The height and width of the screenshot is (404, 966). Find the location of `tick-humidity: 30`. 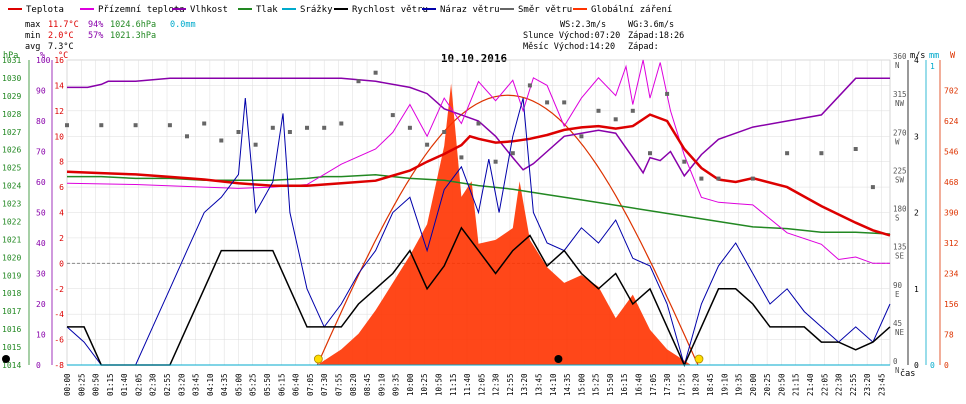

tick-humidity: 30 is located at coordinates (41, 274).